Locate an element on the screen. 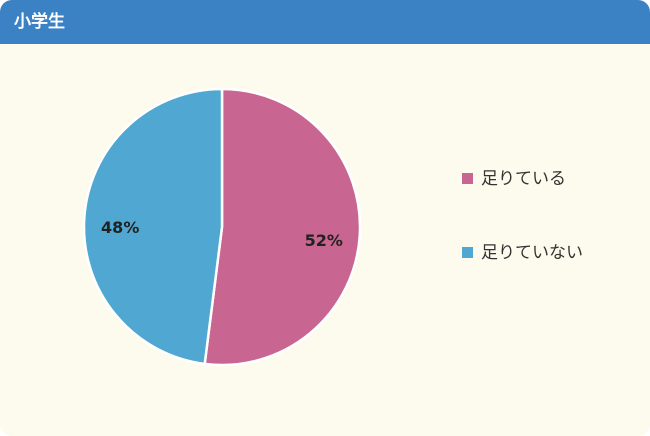 This screenshot has height=436, width=650. header-bar is located at coordinates (325, 22).